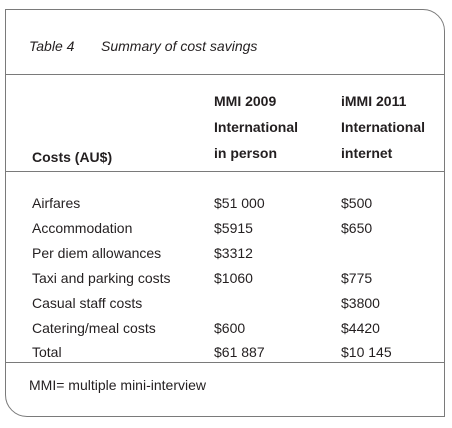  Describe the element at coordinates (374, 101) in the screenshot. I see `column-header-immi-2011-line: iMMI 2011` at that location.